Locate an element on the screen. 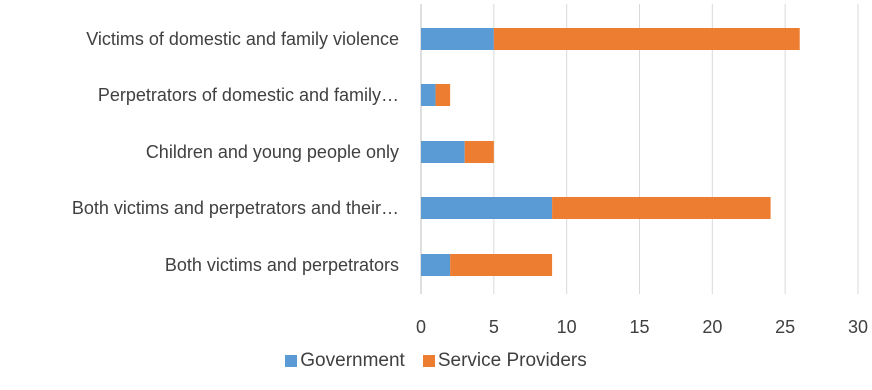 This screenshot has width=872, height=390. legend: Government Service Providers is located at coordinates (436, 361).